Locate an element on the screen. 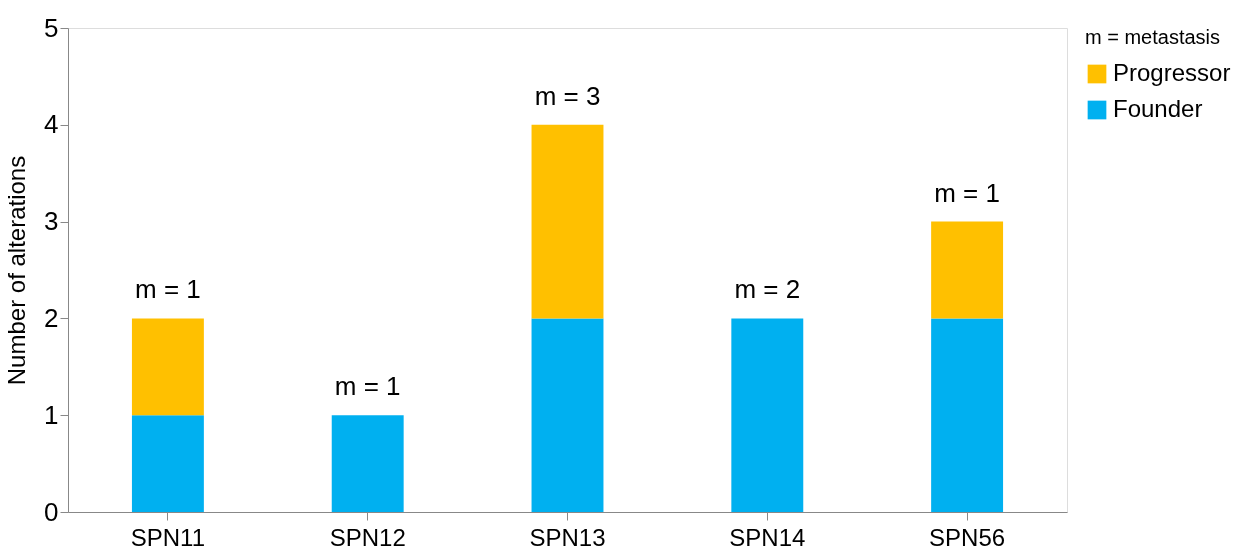  x-tick-label: SPN56 is located at coordinates (967, 537).